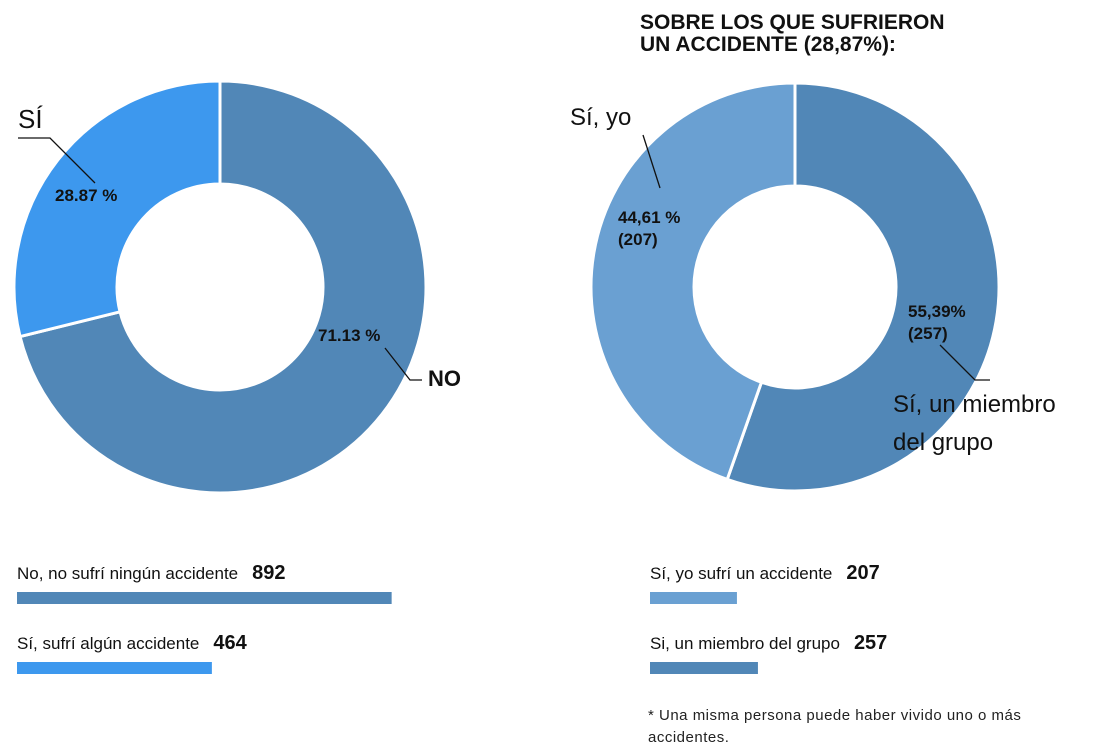 Image resolution: width=1097 pixels, height=749 pixels. I want to click on bar-value: 207, so click(863, 573).